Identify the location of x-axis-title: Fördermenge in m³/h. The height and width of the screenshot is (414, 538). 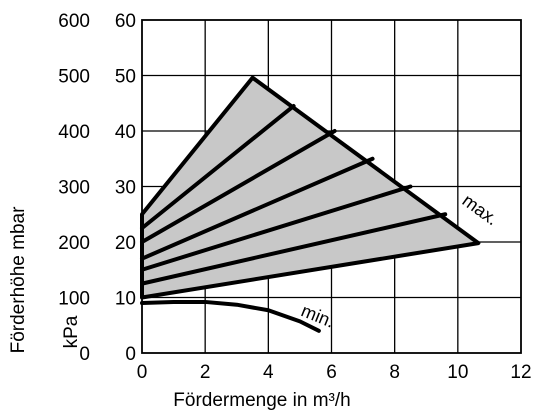
(261, 400).